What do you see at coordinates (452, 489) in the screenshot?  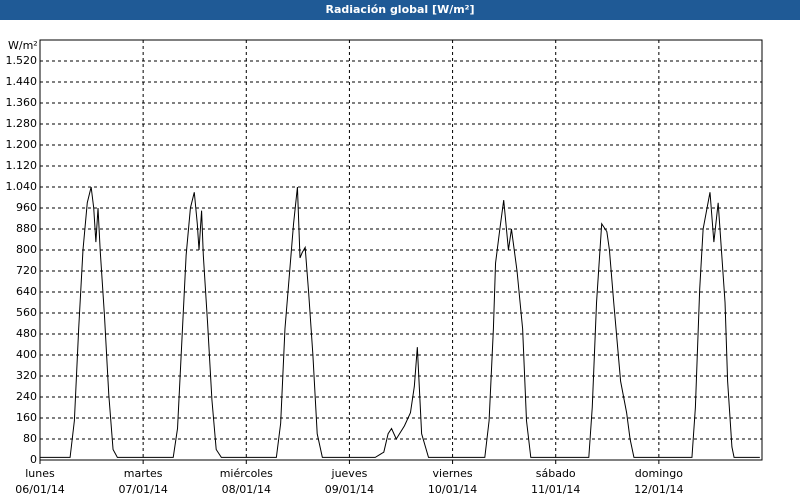 I see `x-tick-date: 10/01/14` at bounding box center [452, 489].